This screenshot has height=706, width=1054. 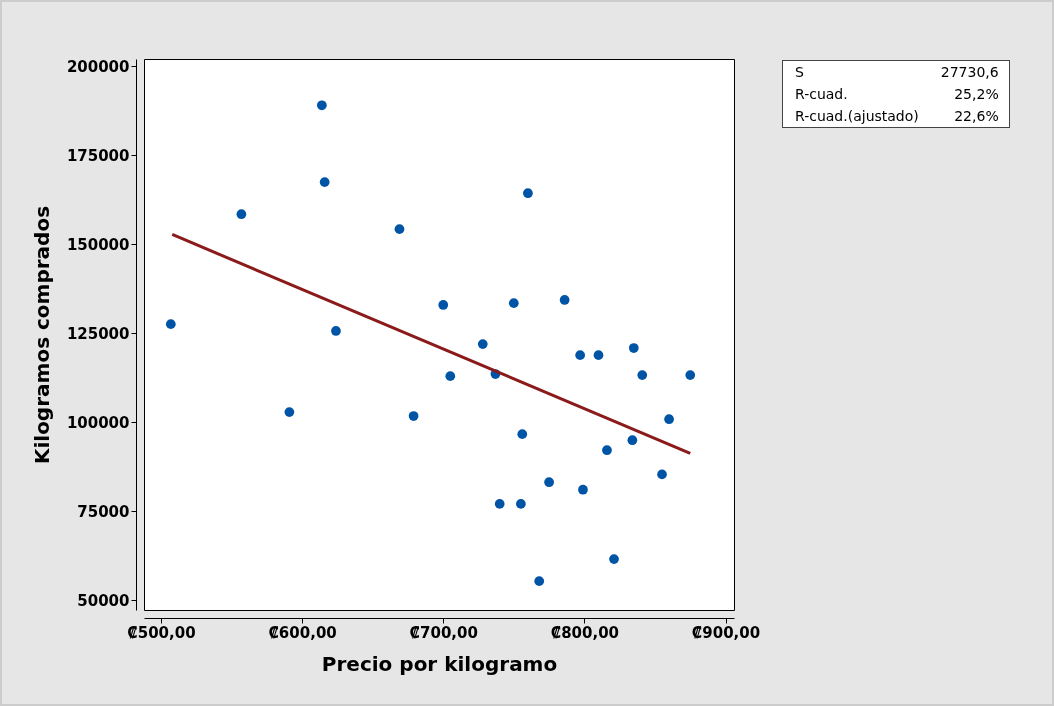 I want to click on text: R-cuad. 25,2%, so click(x=897, y=94).